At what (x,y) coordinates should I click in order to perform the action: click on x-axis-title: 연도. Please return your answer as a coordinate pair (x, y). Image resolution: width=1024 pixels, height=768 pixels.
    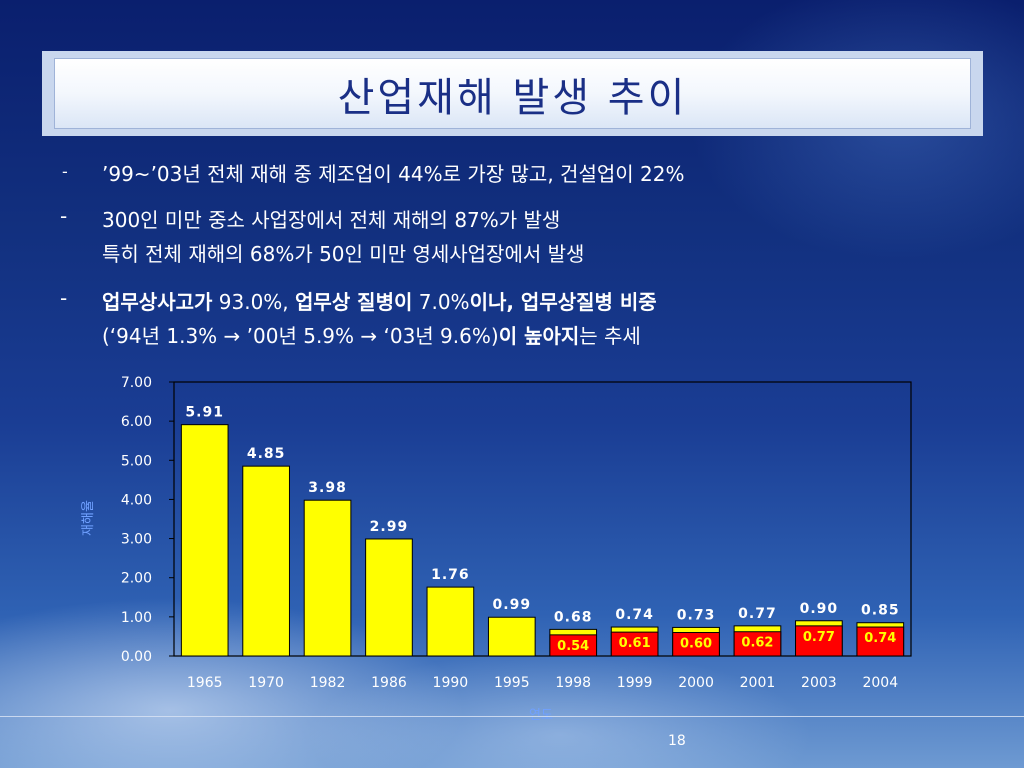
    Looking at the image, I should click on (541, 715).